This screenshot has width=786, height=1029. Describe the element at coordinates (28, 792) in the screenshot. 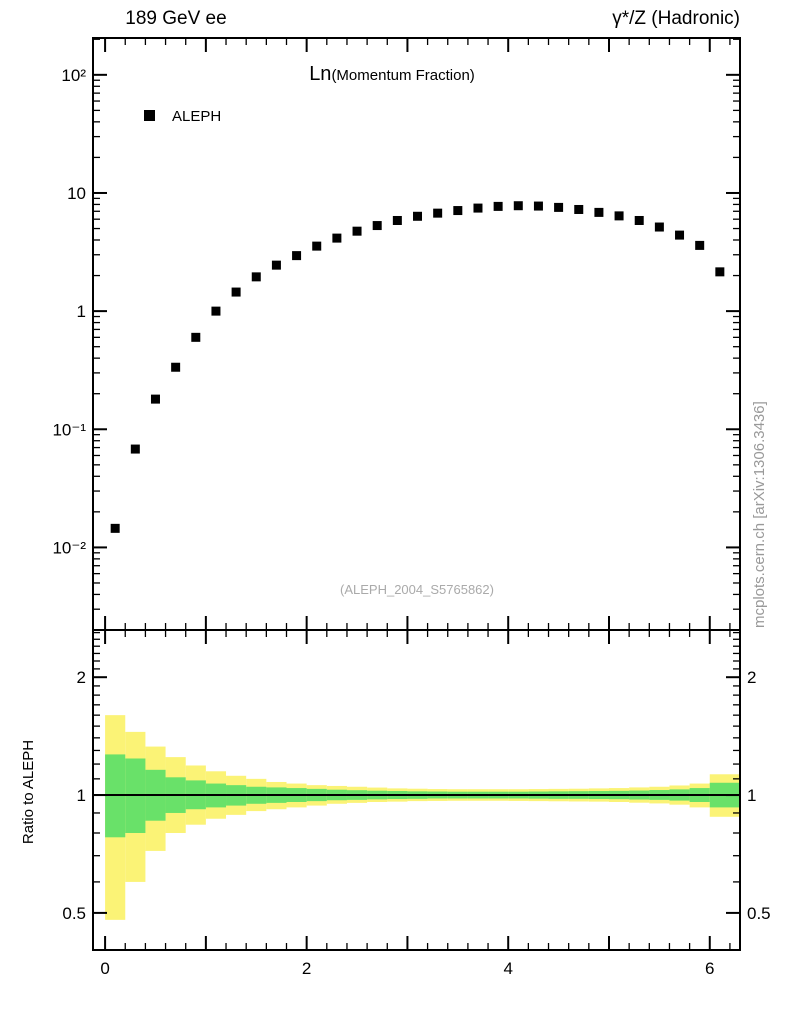

I see `ratio-axis-title: Ratio to ALEPH` at that location.